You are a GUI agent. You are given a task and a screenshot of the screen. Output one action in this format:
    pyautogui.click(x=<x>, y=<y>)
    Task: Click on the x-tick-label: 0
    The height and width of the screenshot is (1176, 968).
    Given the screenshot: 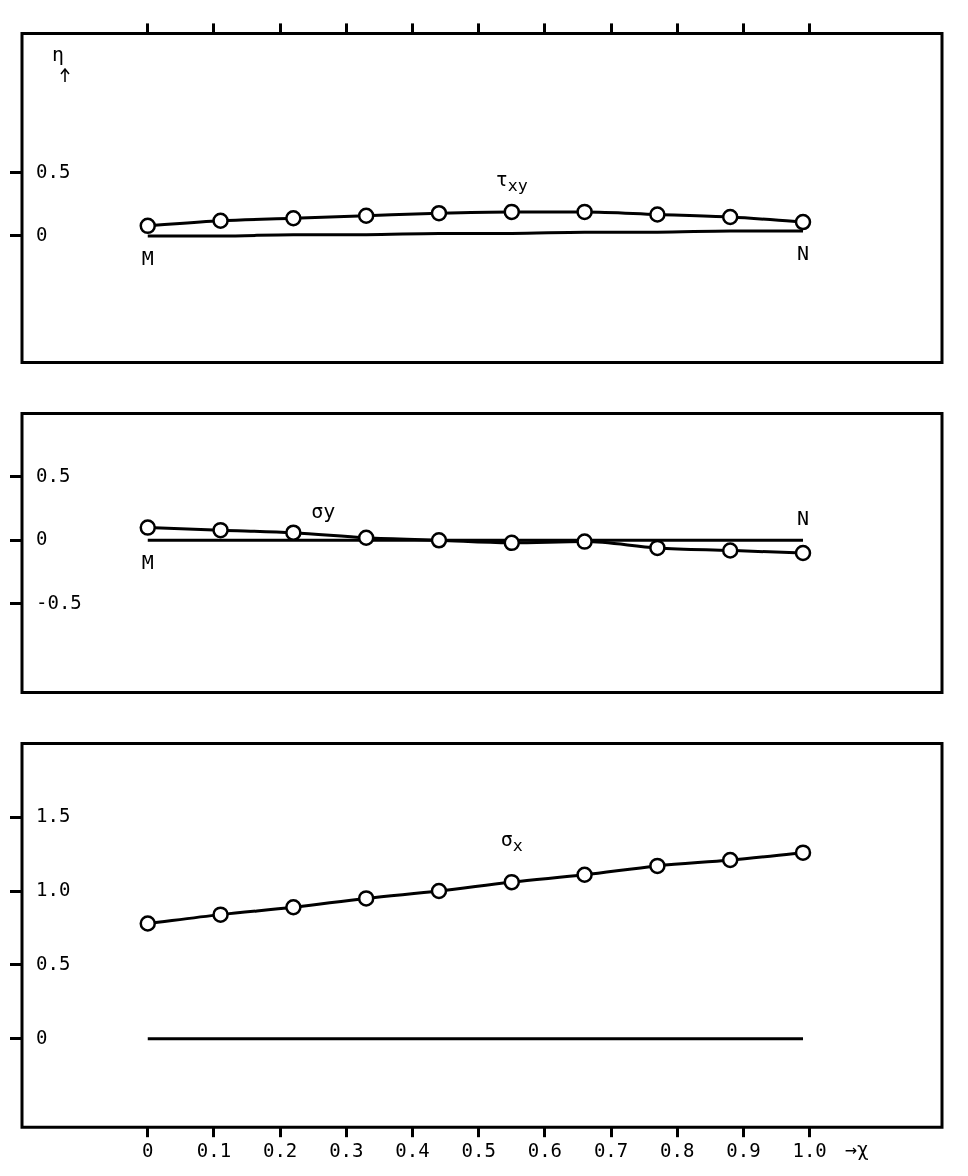 What is the action you would take?
    pyautogui.click(x=148, y=1149)
    